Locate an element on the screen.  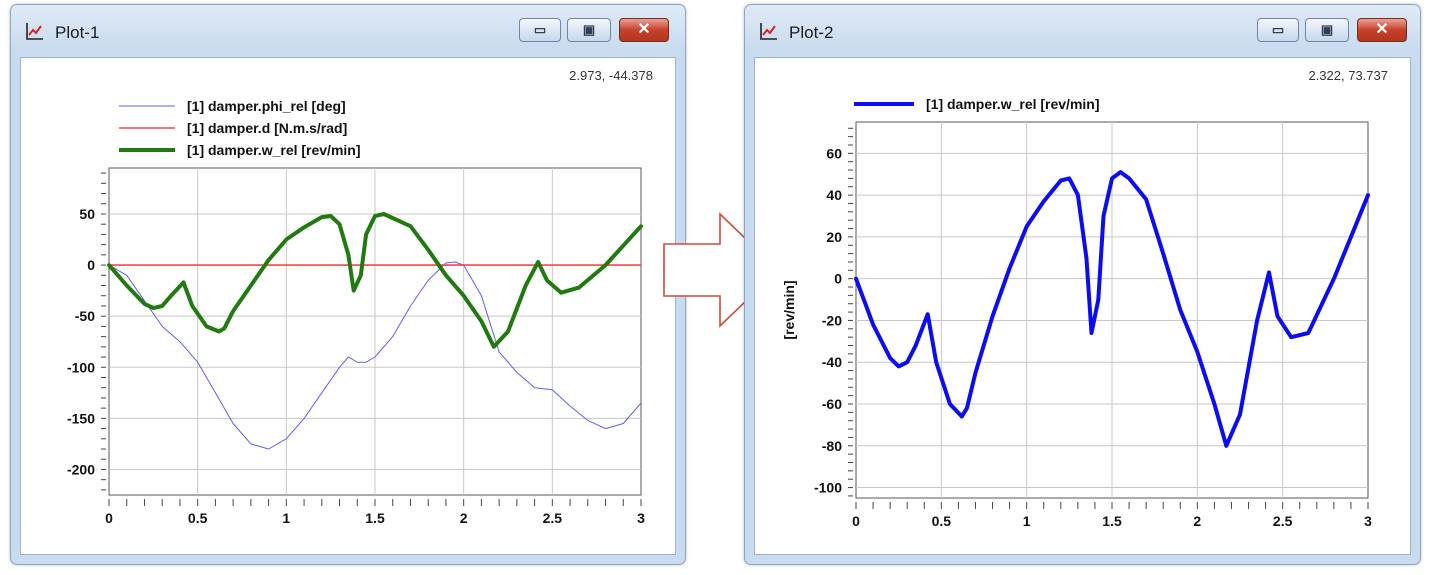
y-tick-label: -200 is located at coordinates (81, 469).